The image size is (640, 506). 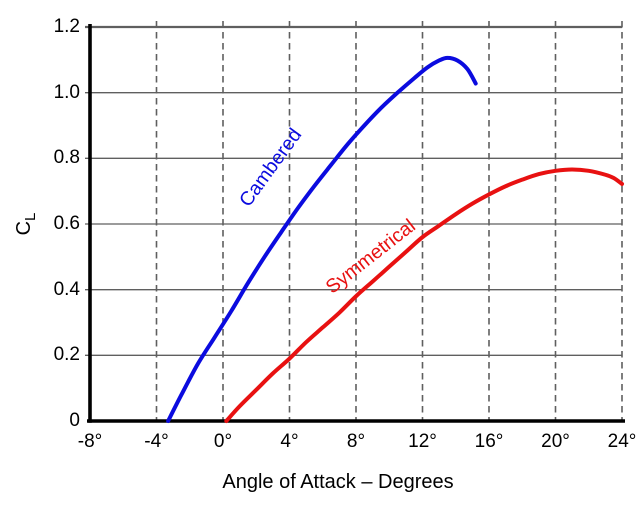 What do you see at coordinates (66, 92) in the screenshot?
I see `y-tick-label: 1.0` at bounding box center [66, 92].